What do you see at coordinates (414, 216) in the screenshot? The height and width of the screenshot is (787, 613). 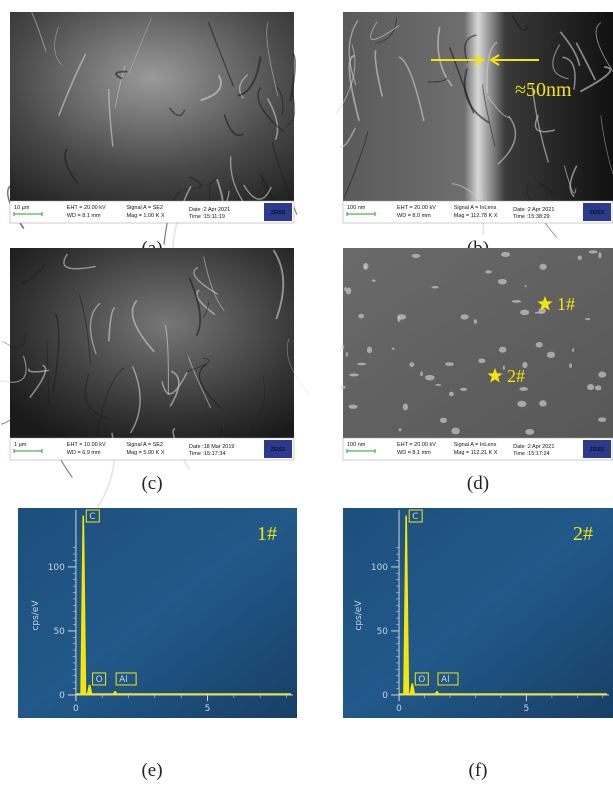 I see `wd: WD = 8.0 mm` at bounding box center [414, 216].